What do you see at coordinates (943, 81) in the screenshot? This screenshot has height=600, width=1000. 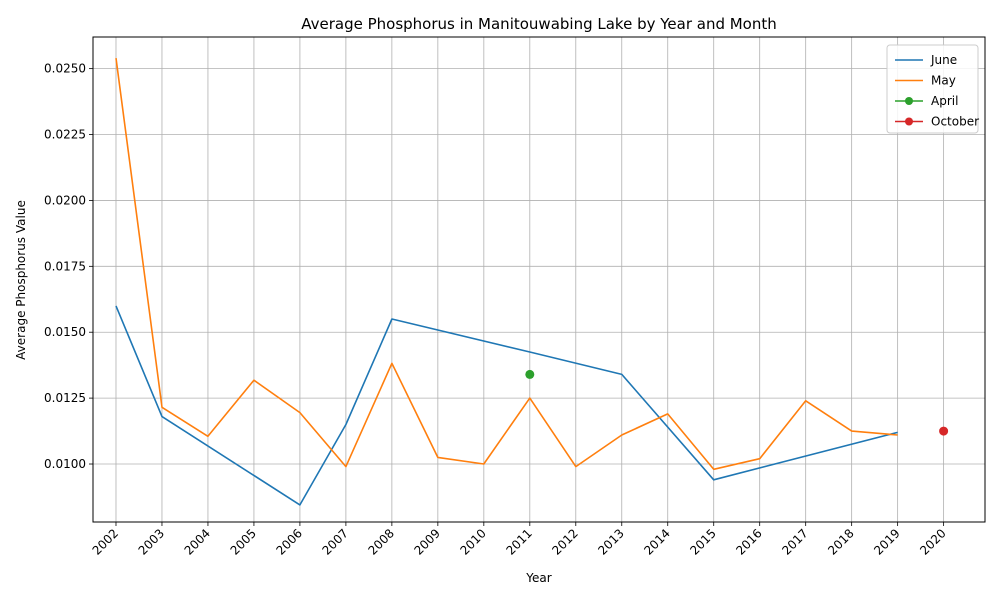 I see `legend-label-may: May` at bounding box center [943, 81].